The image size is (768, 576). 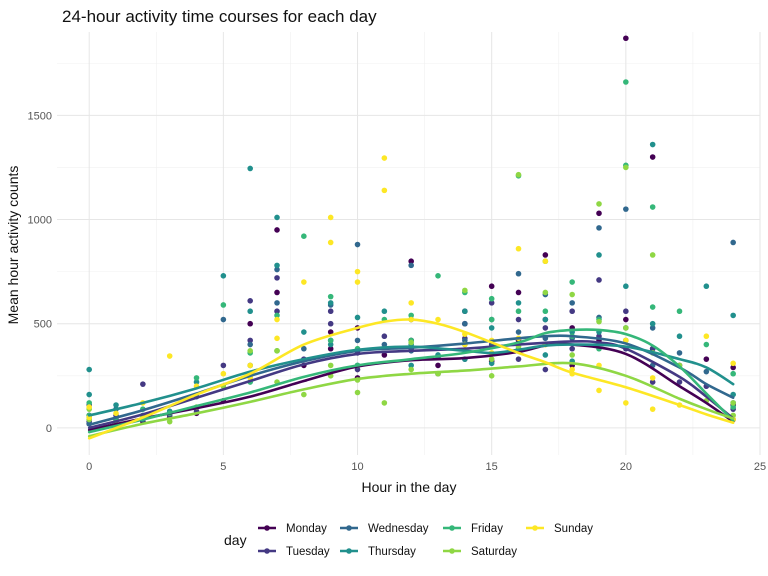 What do you see at coordinates (13, 245) in the screenshot?
I see `y-axis-title: Mean hour activity counts` at bounding box center [13, 245].